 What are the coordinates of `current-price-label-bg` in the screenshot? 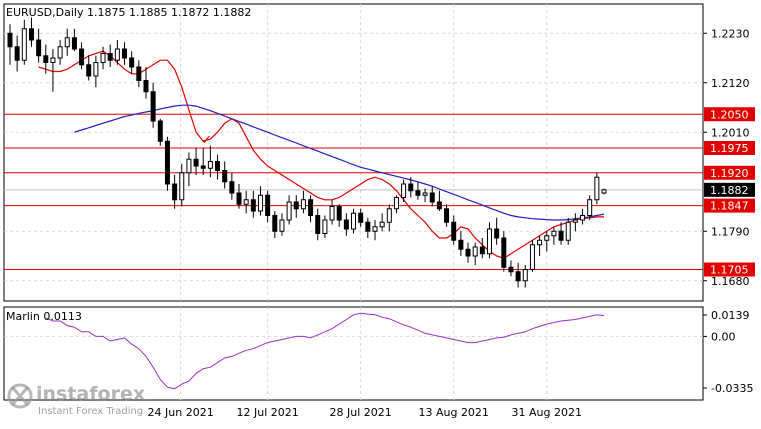 It's located at (729, 189).